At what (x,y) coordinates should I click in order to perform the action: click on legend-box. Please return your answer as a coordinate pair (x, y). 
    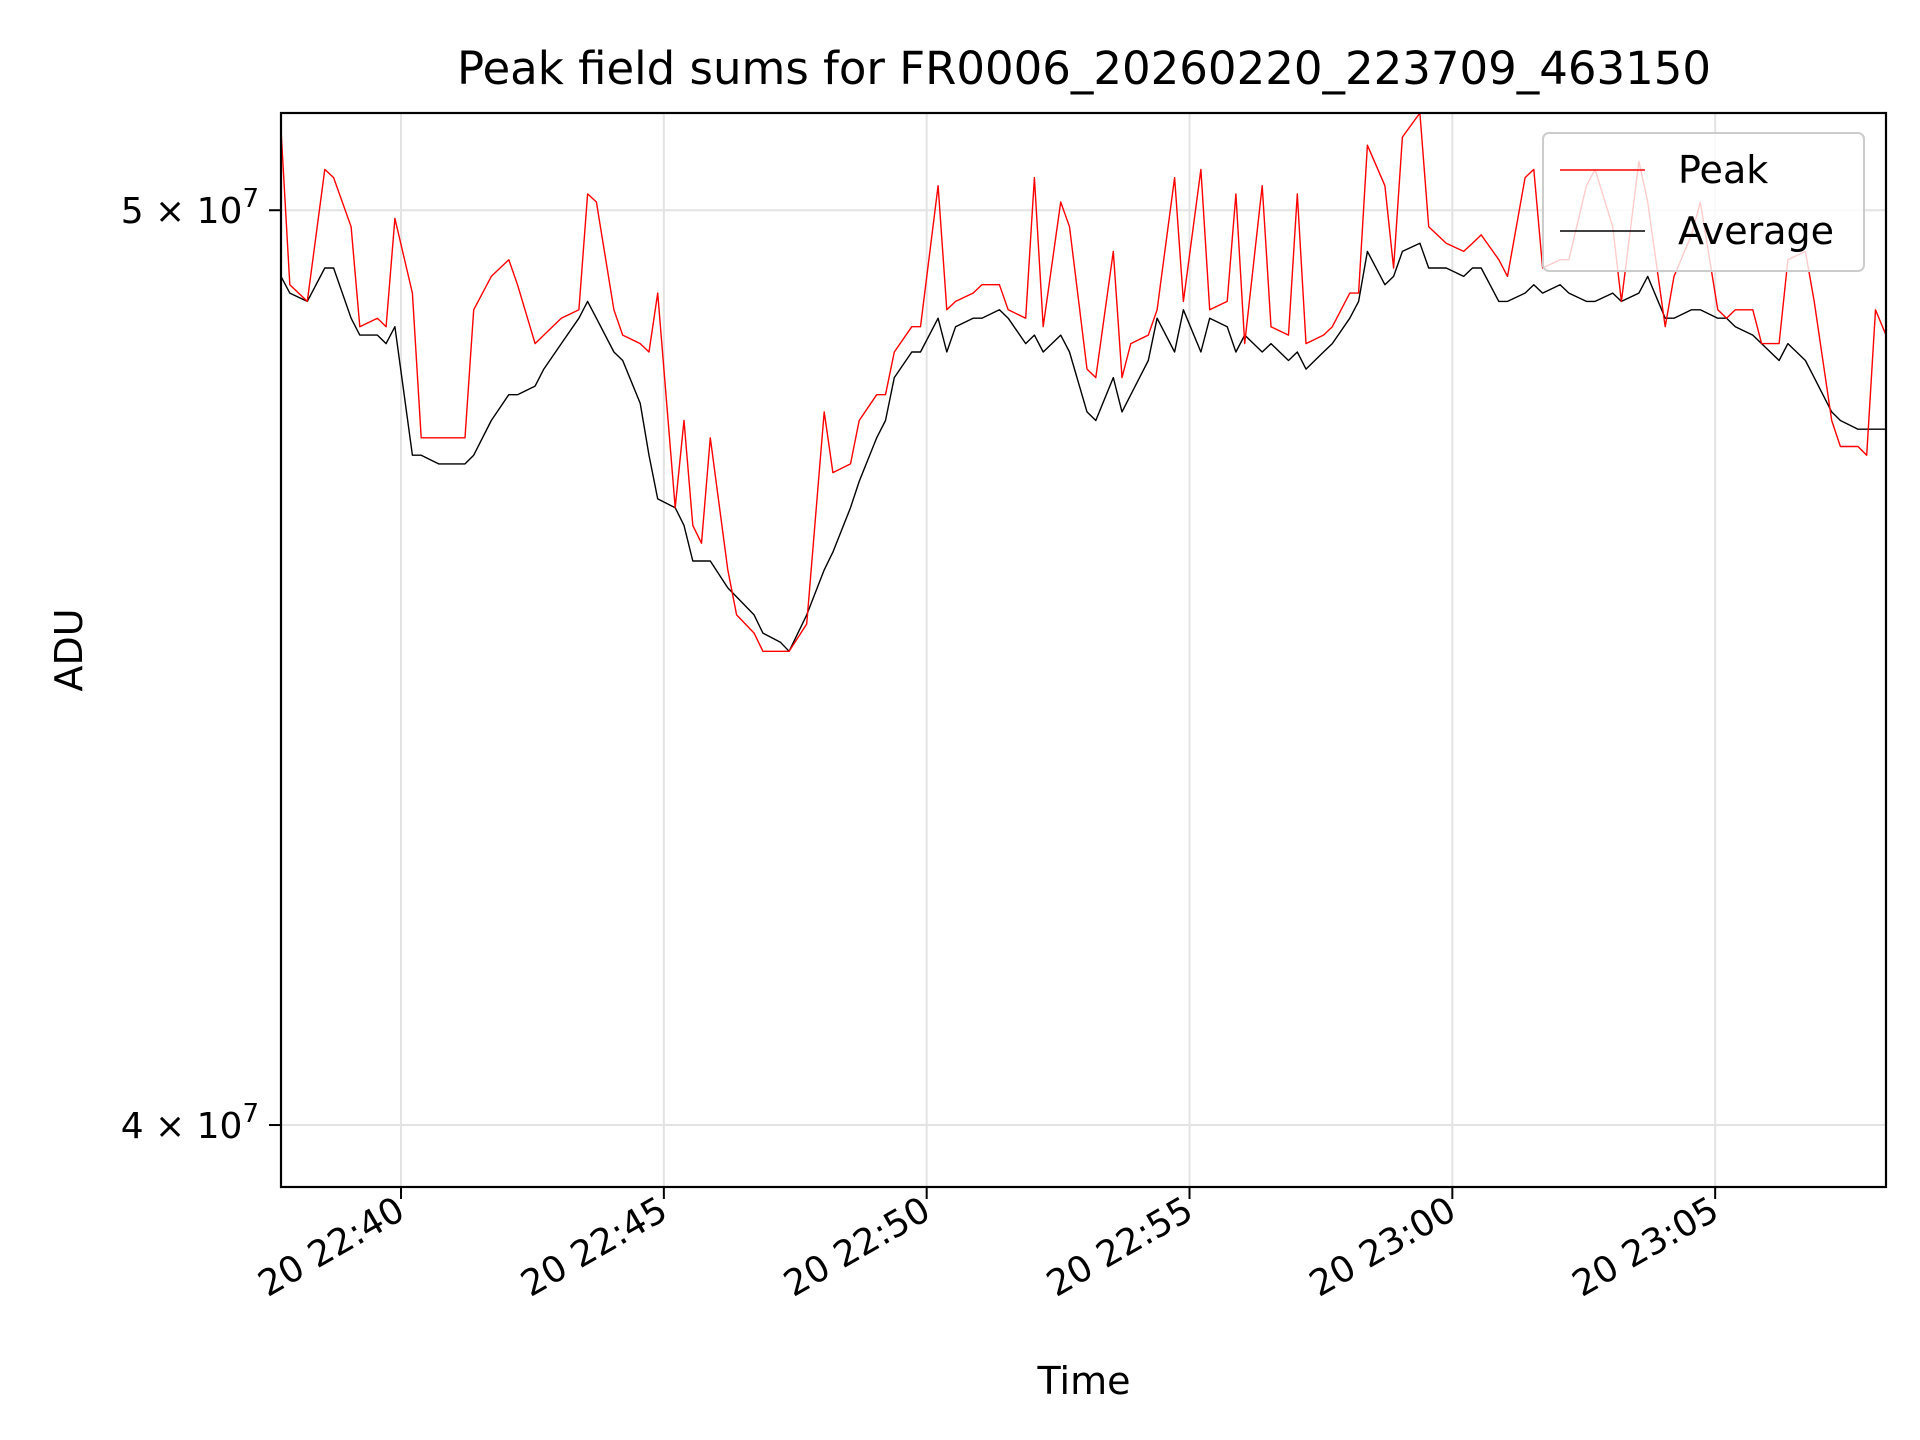
    Looking at the image, I should click on (1703, 202).